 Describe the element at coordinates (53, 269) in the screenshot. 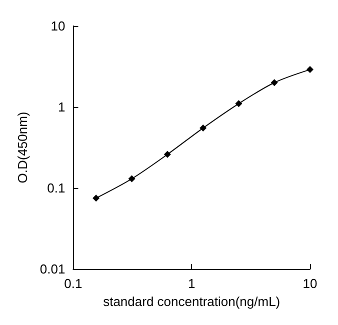

I see `y-tick-label: 0.01` at that location.